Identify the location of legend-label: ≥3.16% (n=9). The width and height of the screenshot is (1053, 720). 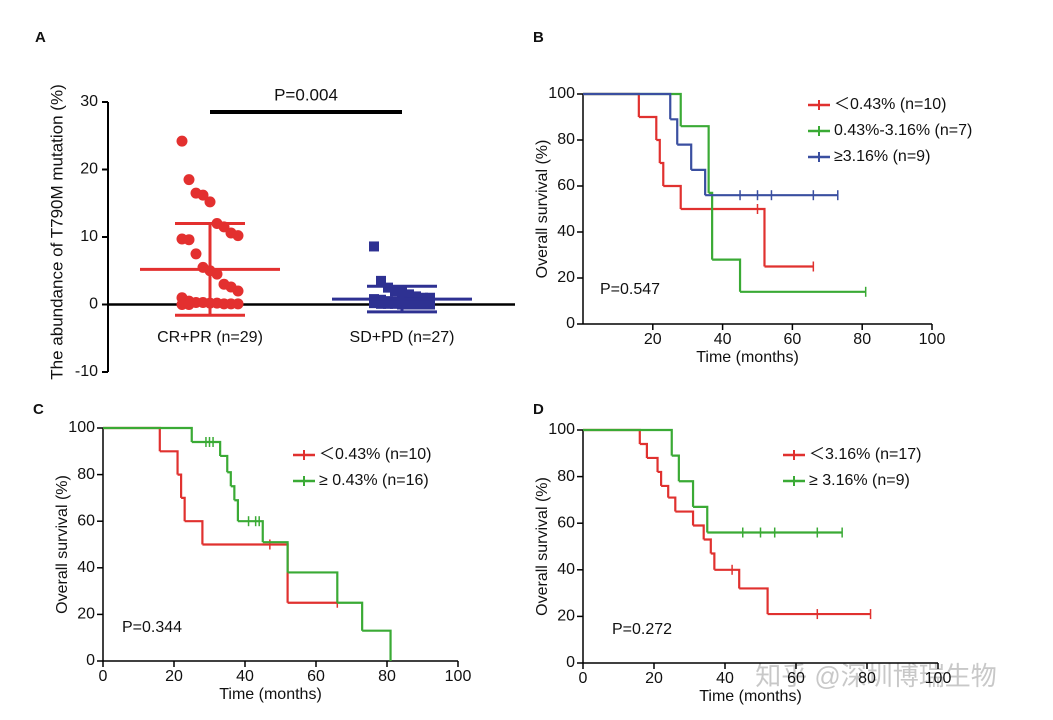
(882, 156).